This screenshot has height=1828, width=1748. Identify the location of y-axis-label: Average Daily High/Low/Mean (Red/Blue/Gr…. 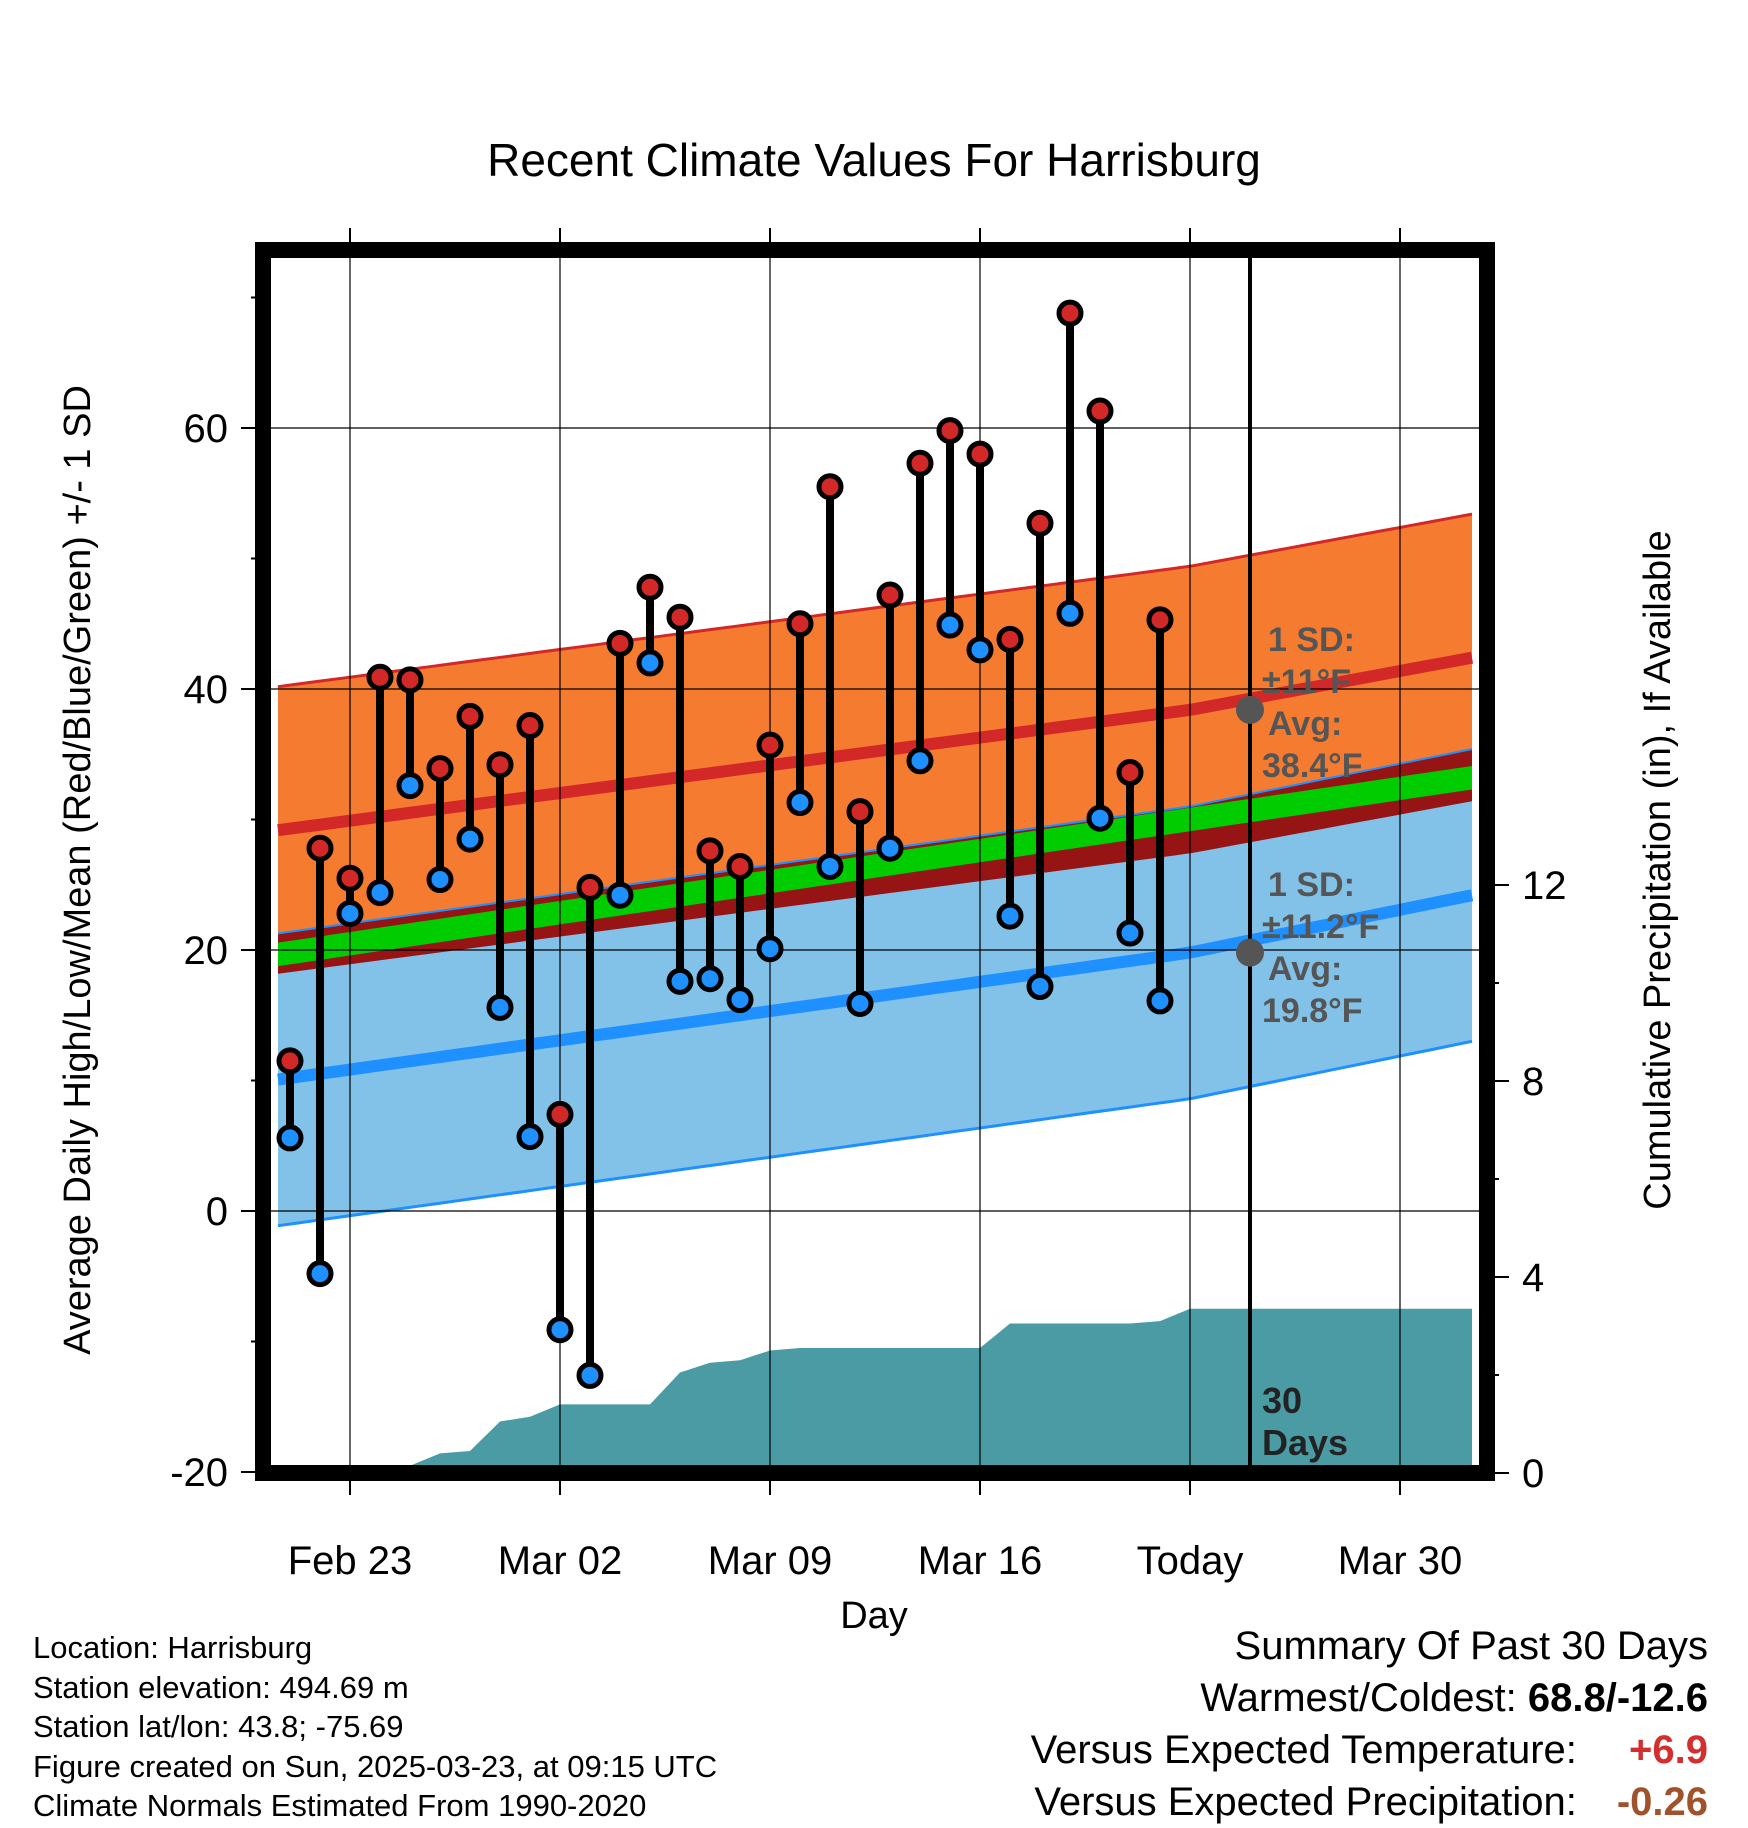
(78, 870).